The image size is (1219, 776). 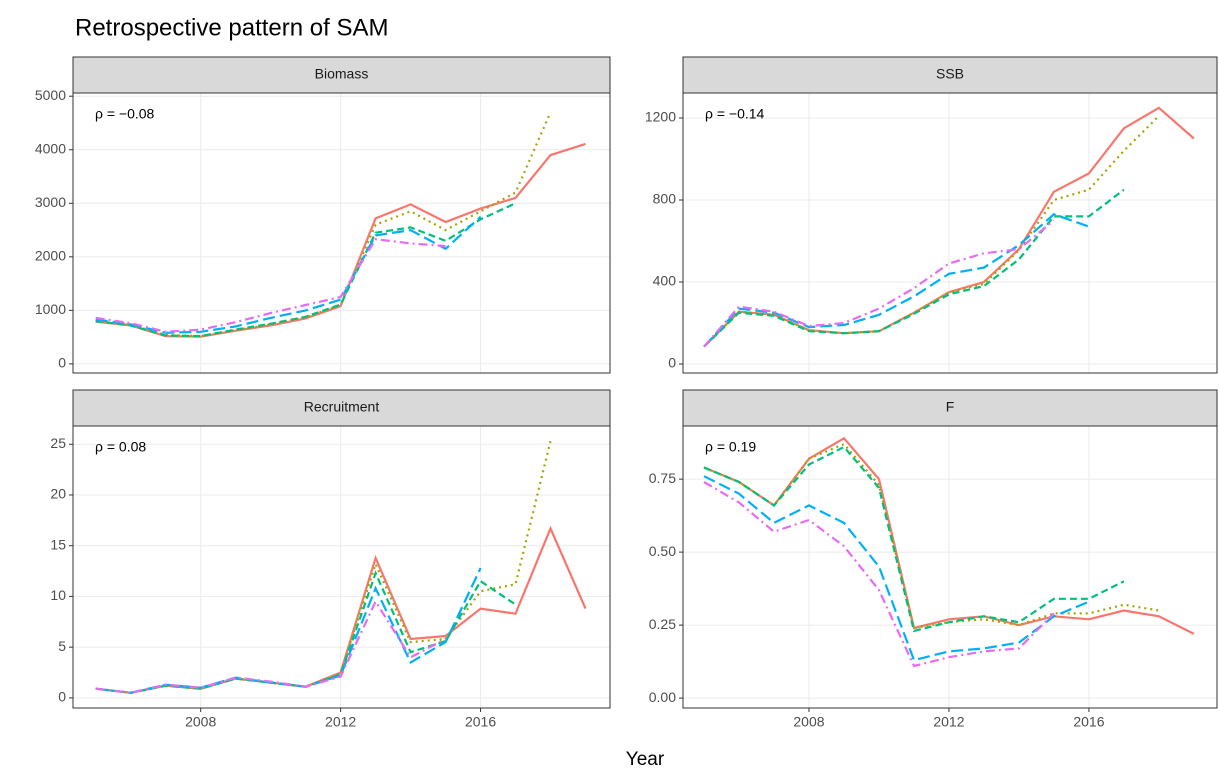 What do you see at coordinates (58, 494) in the screenshot?
I see `y-tick-label: 20` at bounding box center [58, 494].